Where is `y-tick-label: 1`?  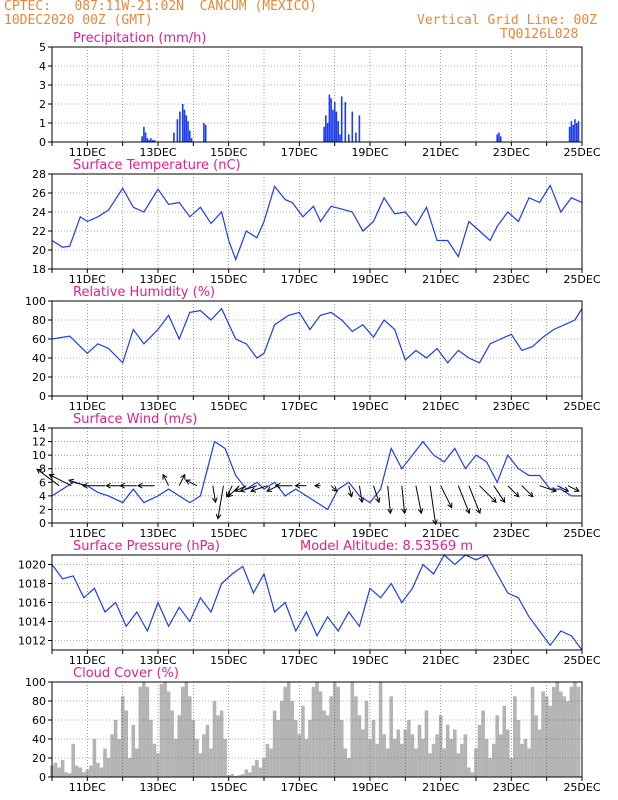
y-tick-label: 1 is located at coordinates (42, 123).